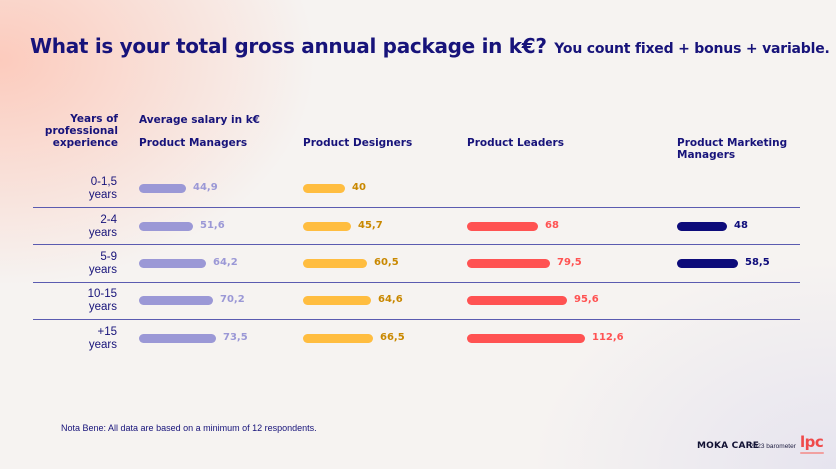  I want to click on bar-product-marketing-managers-2-4-years, so click(702, 226).